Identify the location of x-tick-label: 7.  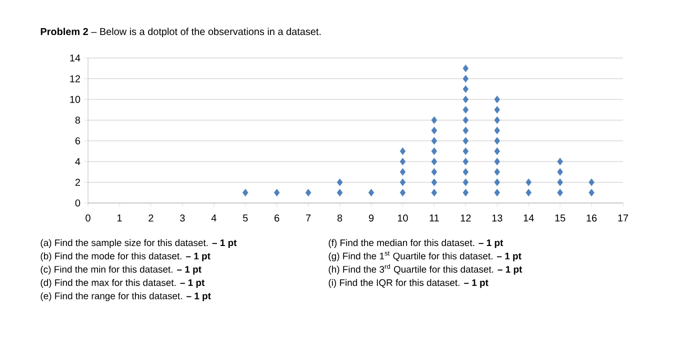
(308, 218).